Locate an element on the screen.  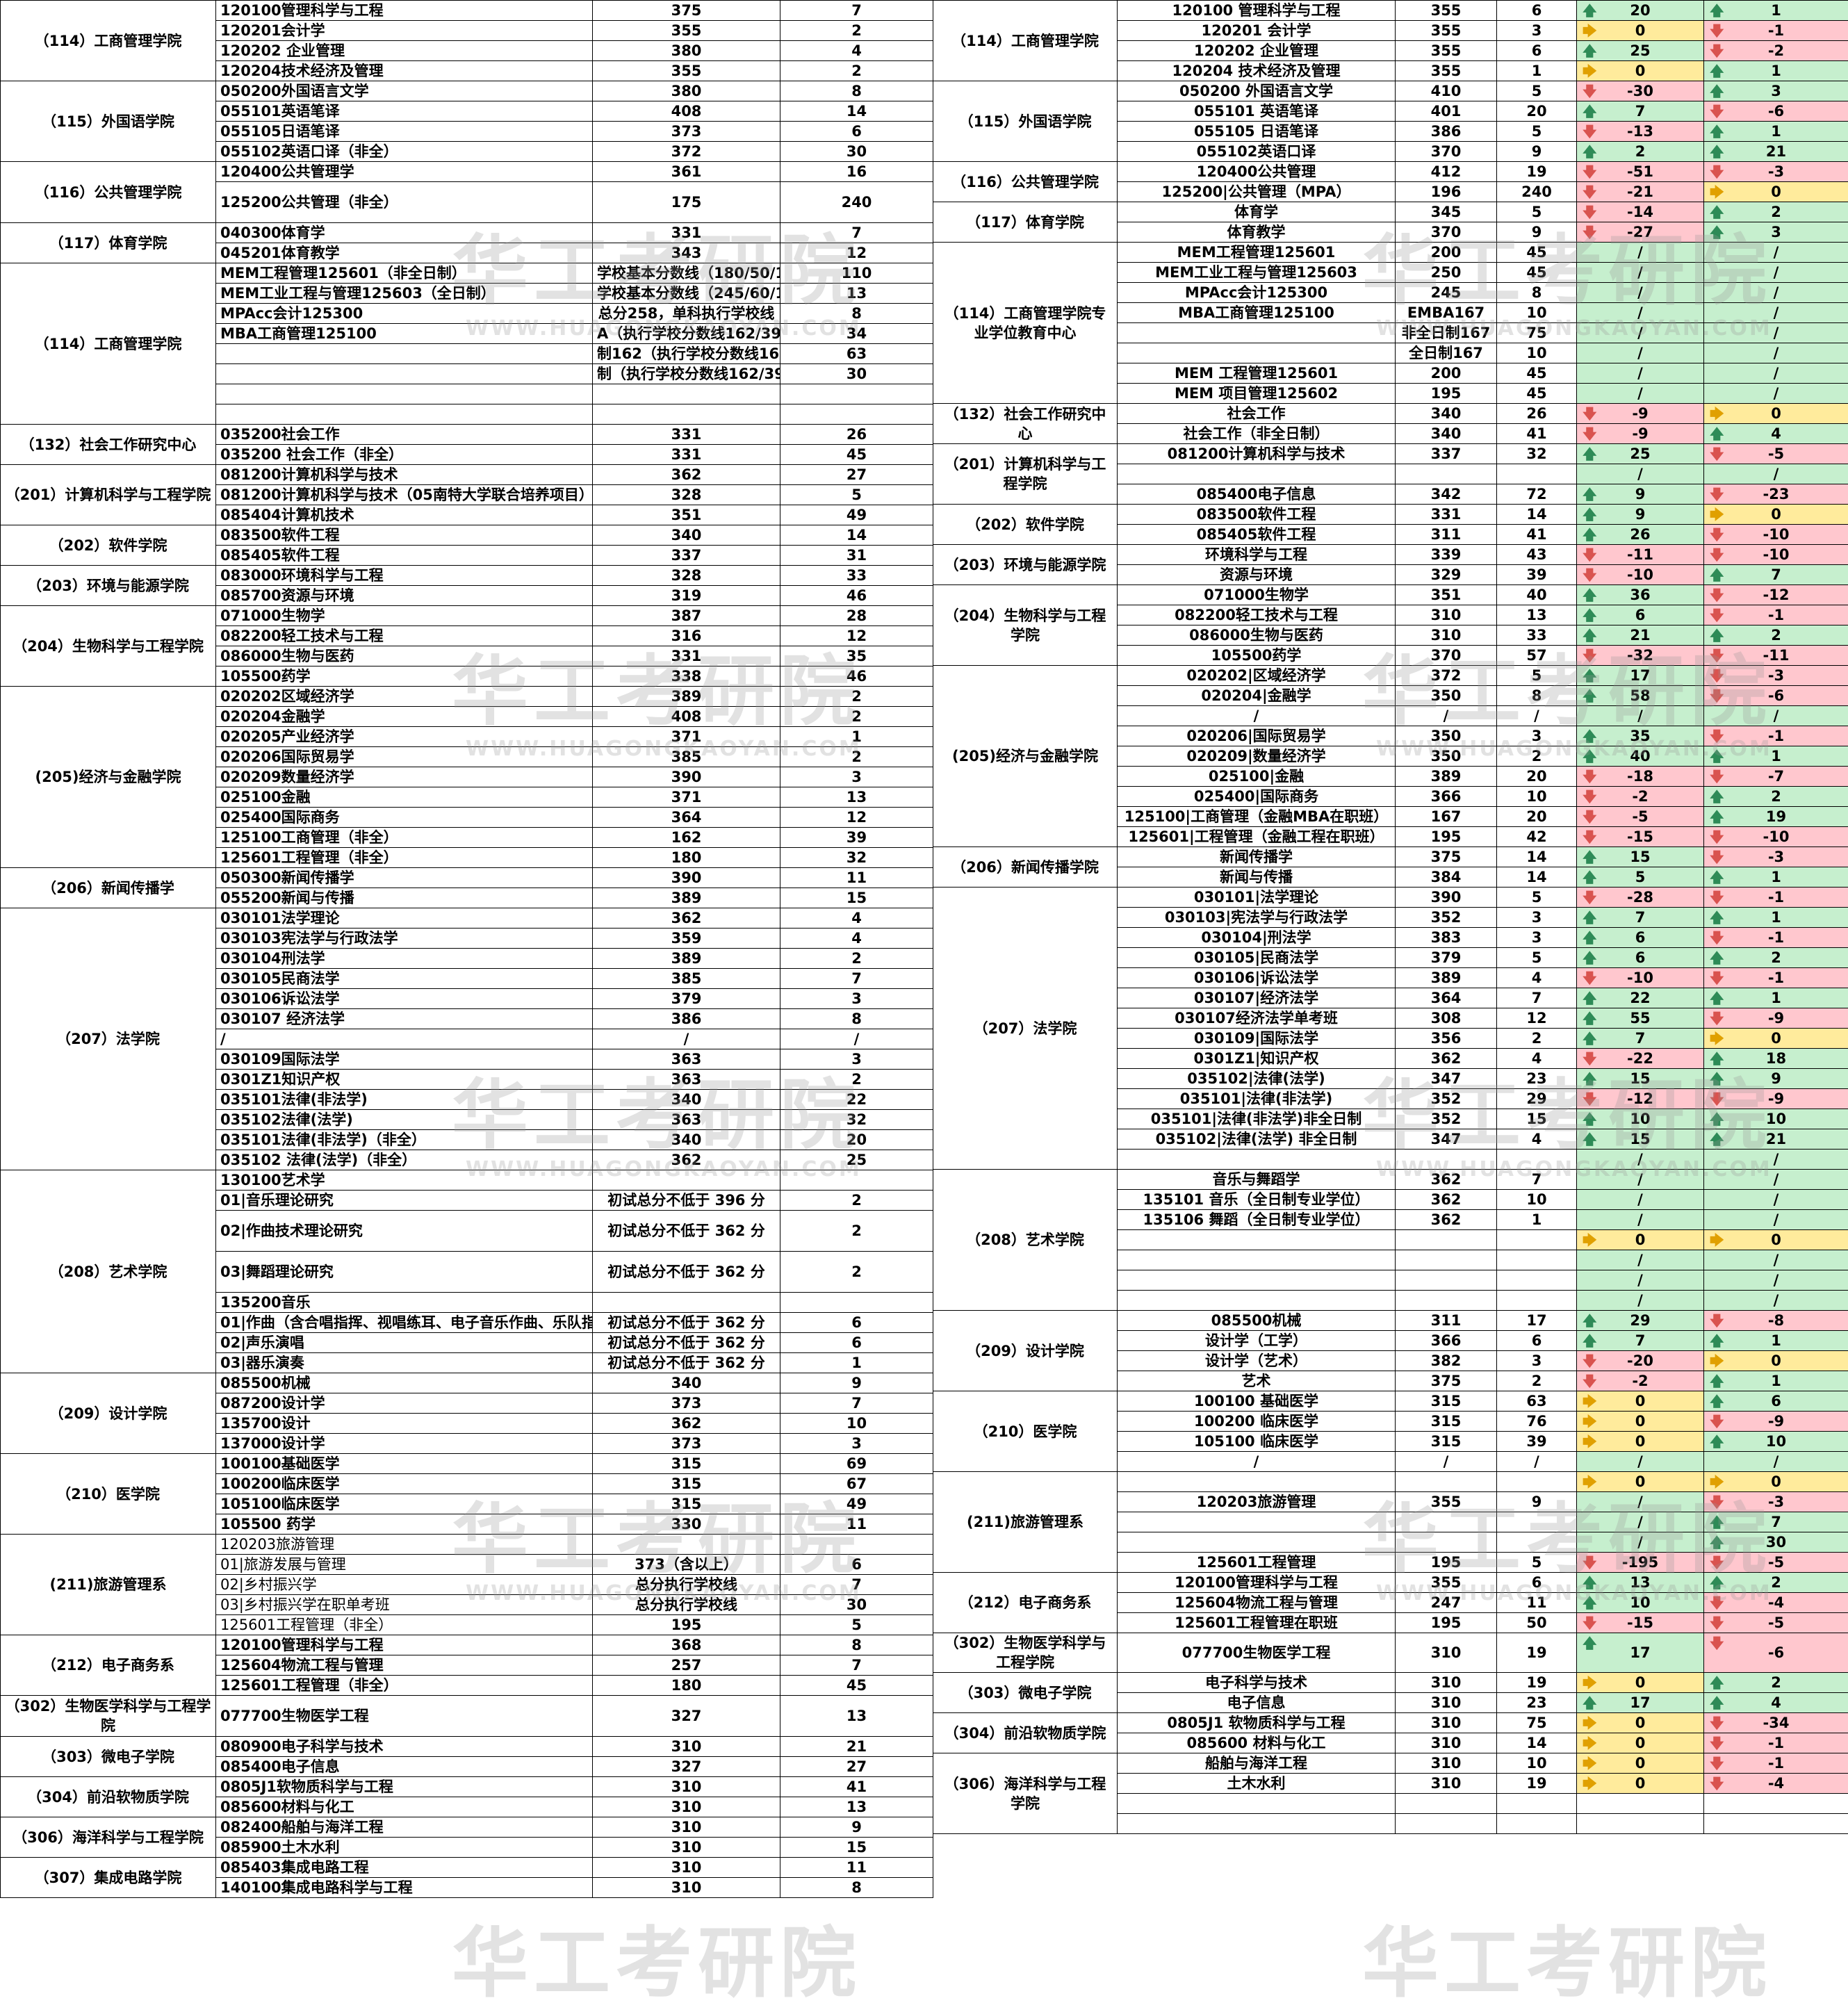
score-line: 310 is located at coordinates (1447, 1743).